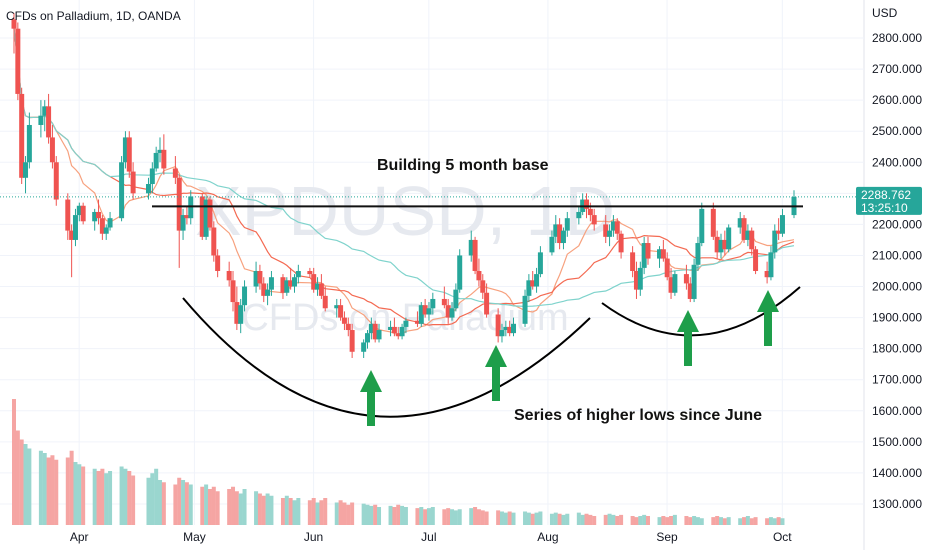 This screenshot has width=932, height=550. Describe the element at coordinates (897, 380) in the screenshot. I see `y-tick-label: 1700.000` at that location.